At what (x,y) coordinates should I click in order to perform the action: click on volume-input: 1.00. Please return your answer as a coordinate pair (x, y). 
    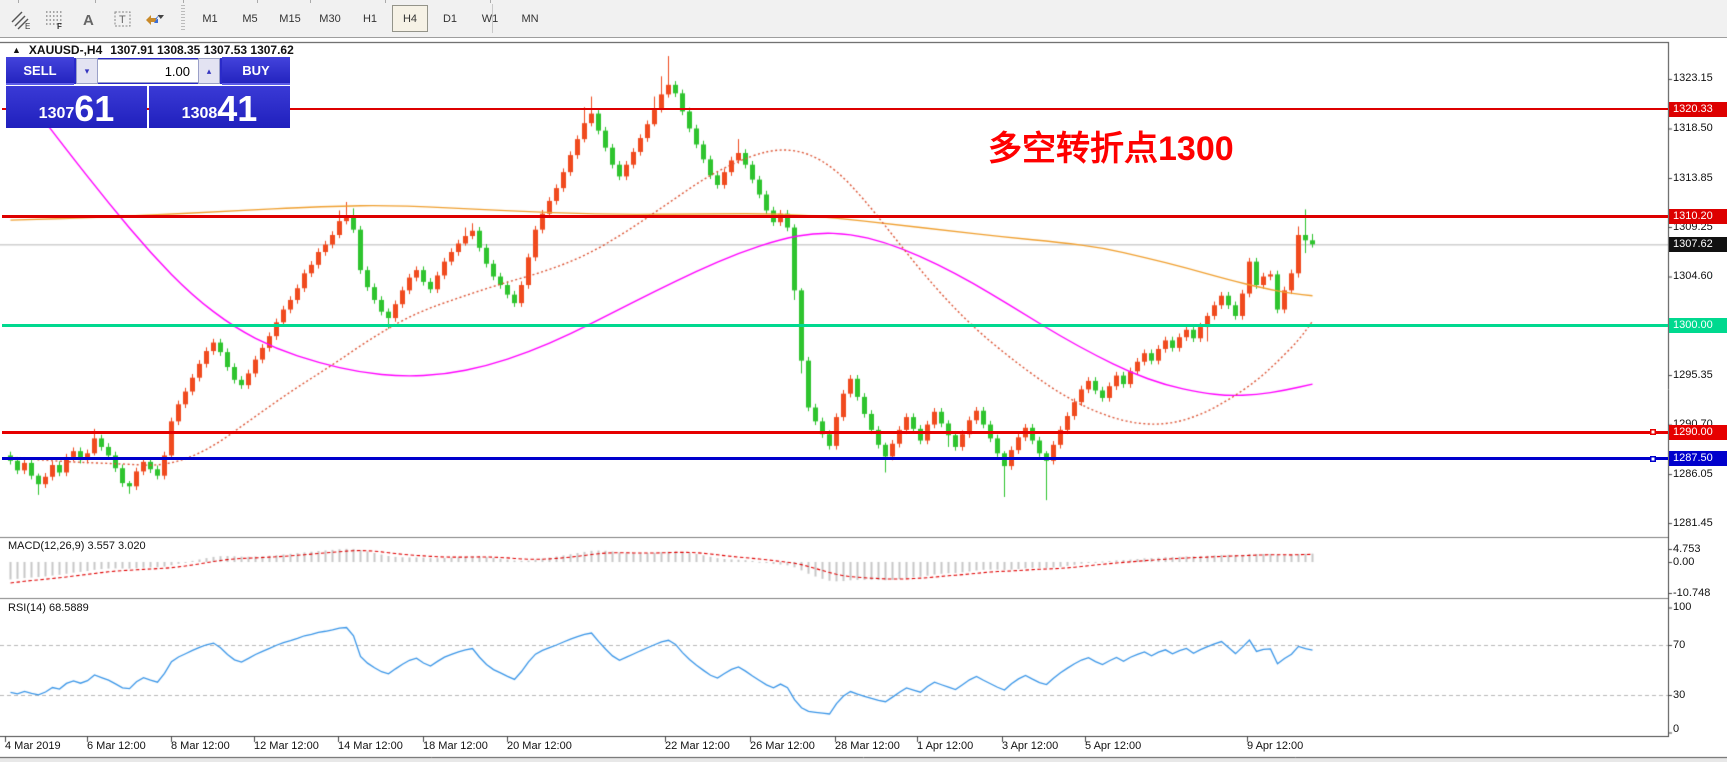
    Looking at the image, I should click on (148, 71).